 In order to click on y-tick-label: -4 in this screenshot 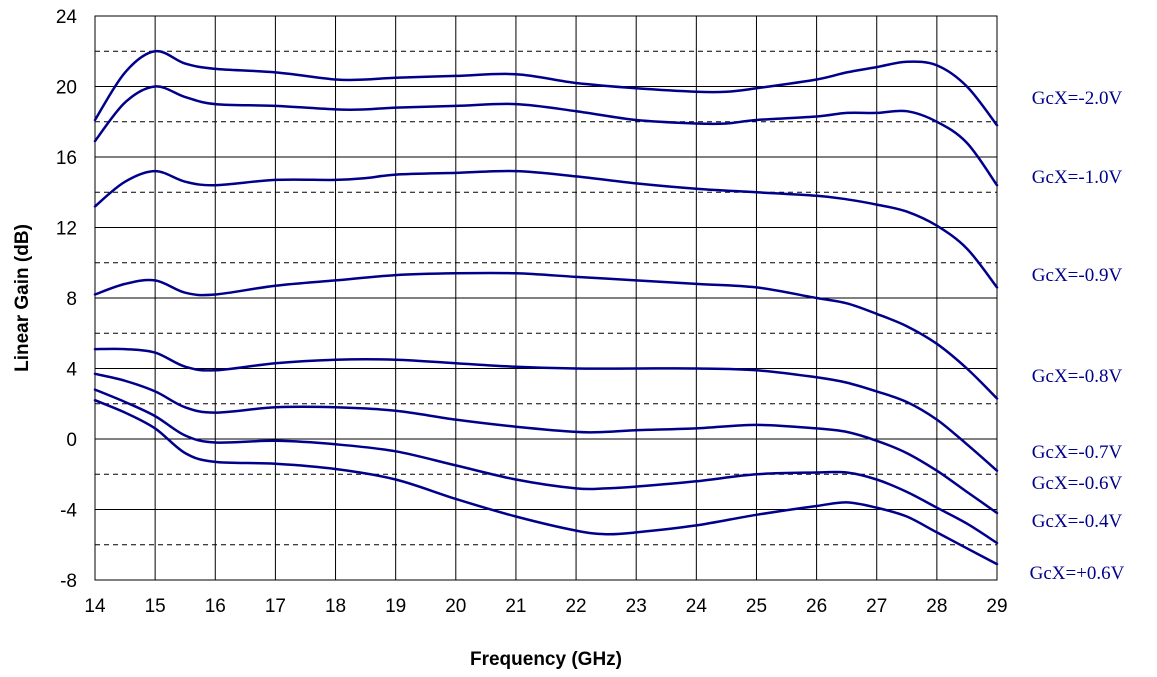, I will do `click(68, 511)`.